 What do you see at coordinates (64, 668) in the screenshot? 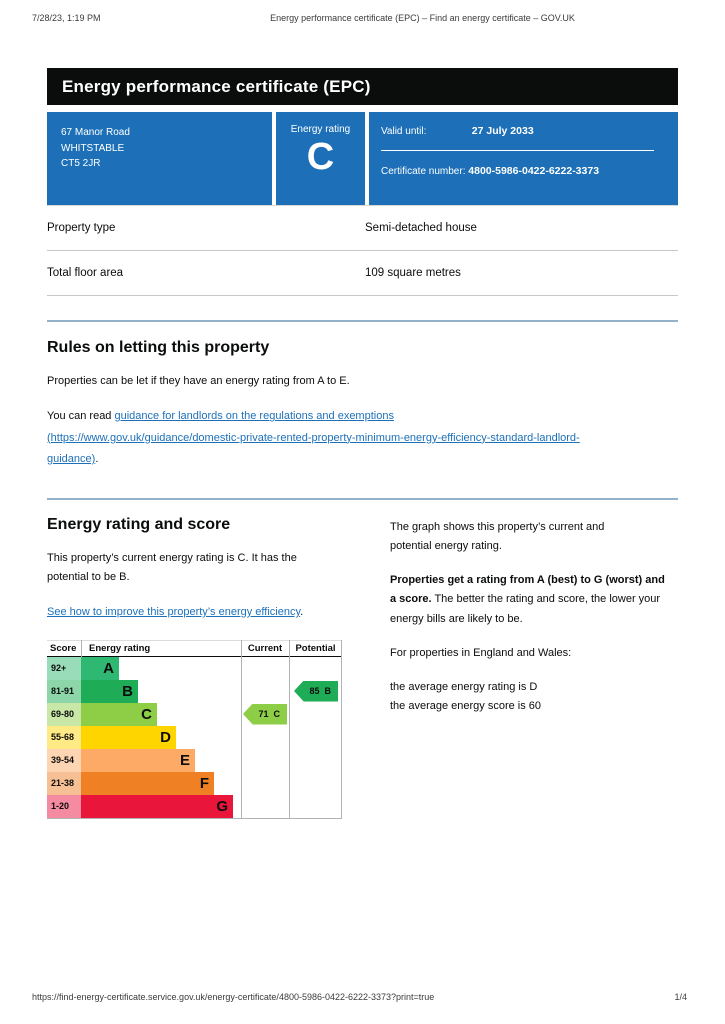
I see `epc-score-range: 92+` at bounding box center [64, 668].